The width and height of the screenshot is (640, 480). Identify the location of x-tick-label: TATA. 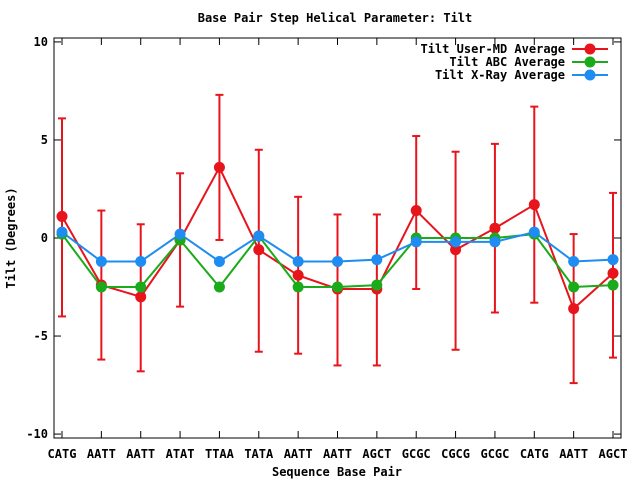
(259, 454).